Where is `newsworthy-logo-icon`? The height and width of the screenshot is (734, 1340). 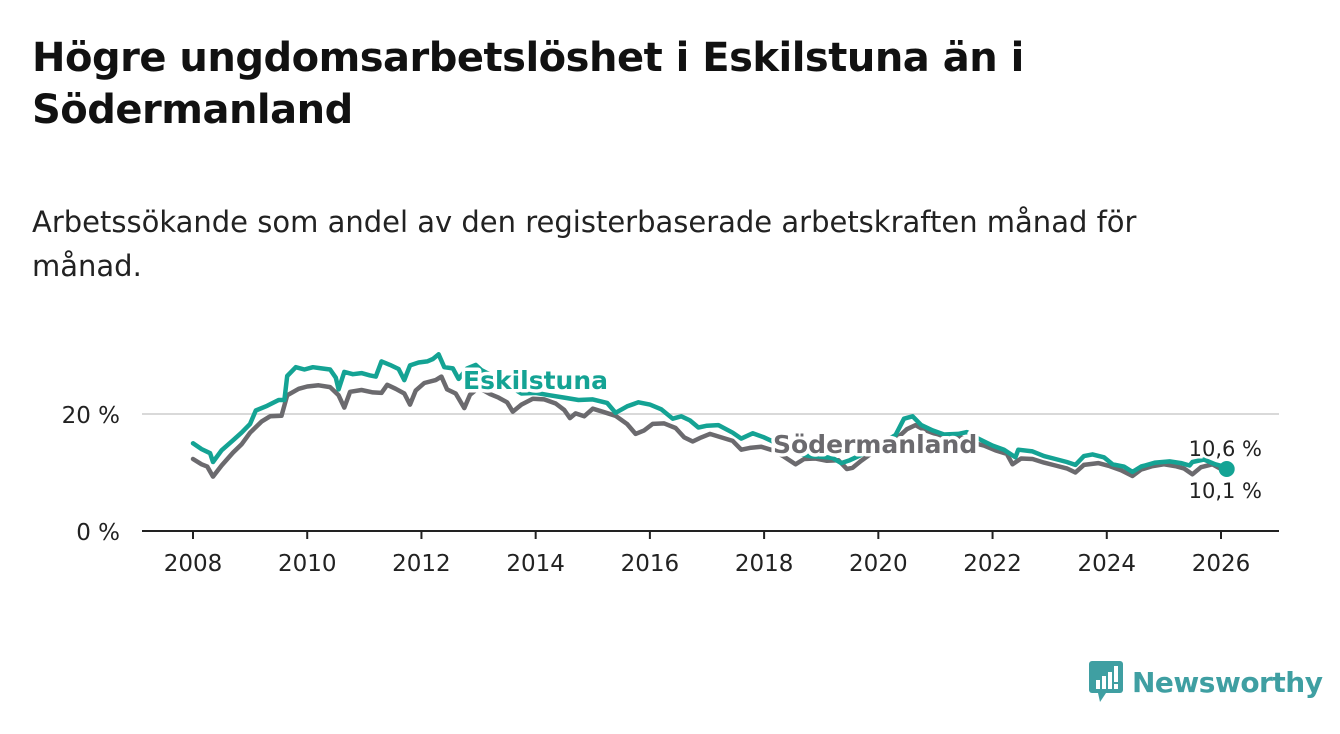
newsworthy-logo-icon is located at coordinates (1106, 681).